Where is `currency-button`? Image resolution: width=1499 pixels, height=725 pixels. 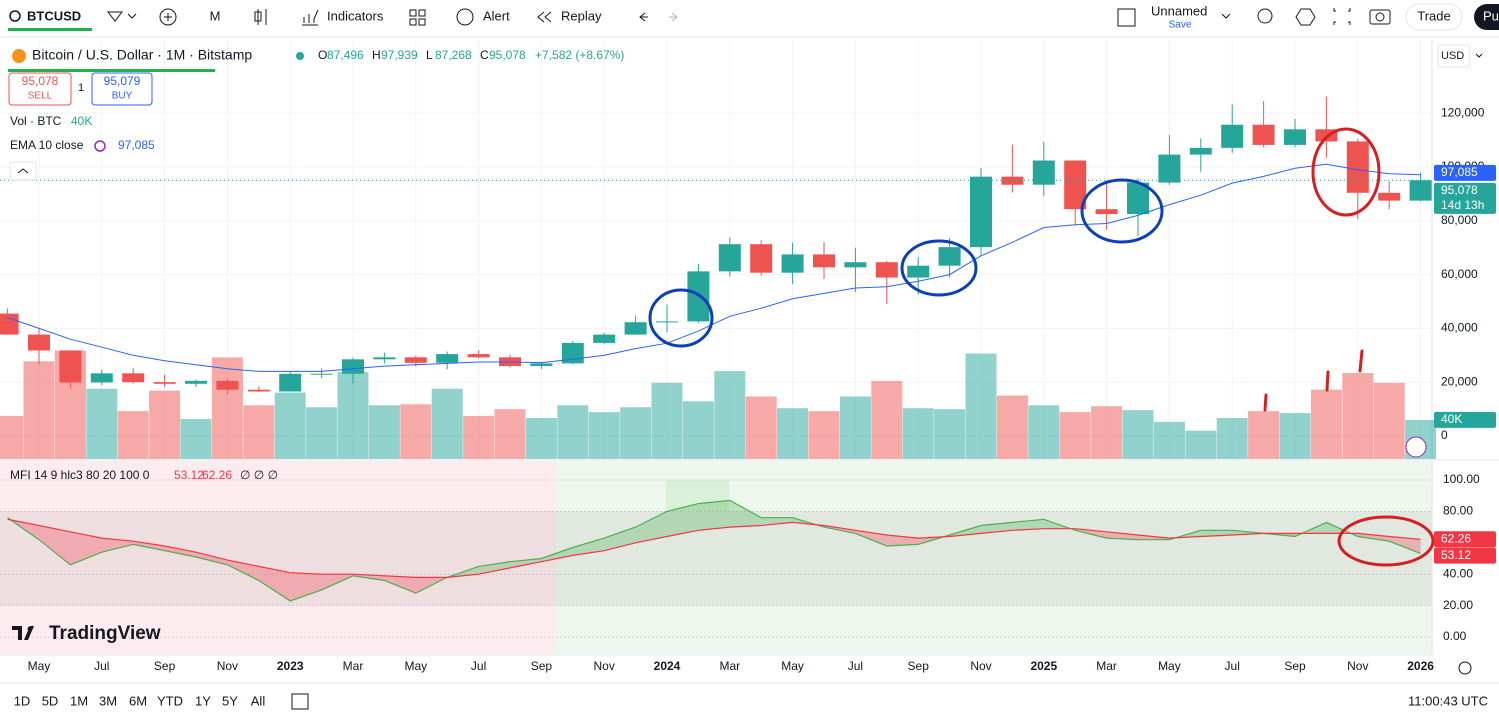 currency-button is located at coordinates (1454, 56).